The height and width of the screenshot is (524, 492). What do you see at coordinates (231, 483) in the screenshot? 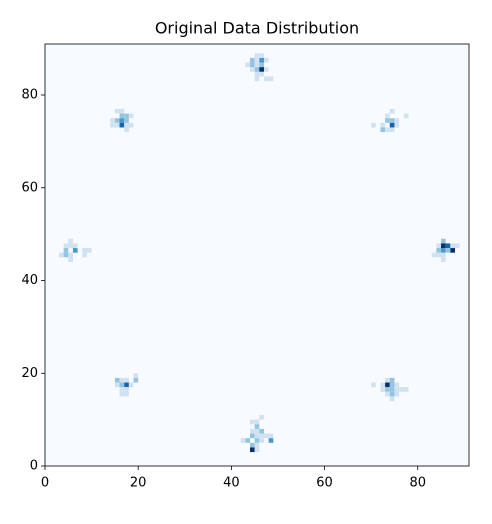
I see `x-tick-label: 40` at bounding box center [231, 483].